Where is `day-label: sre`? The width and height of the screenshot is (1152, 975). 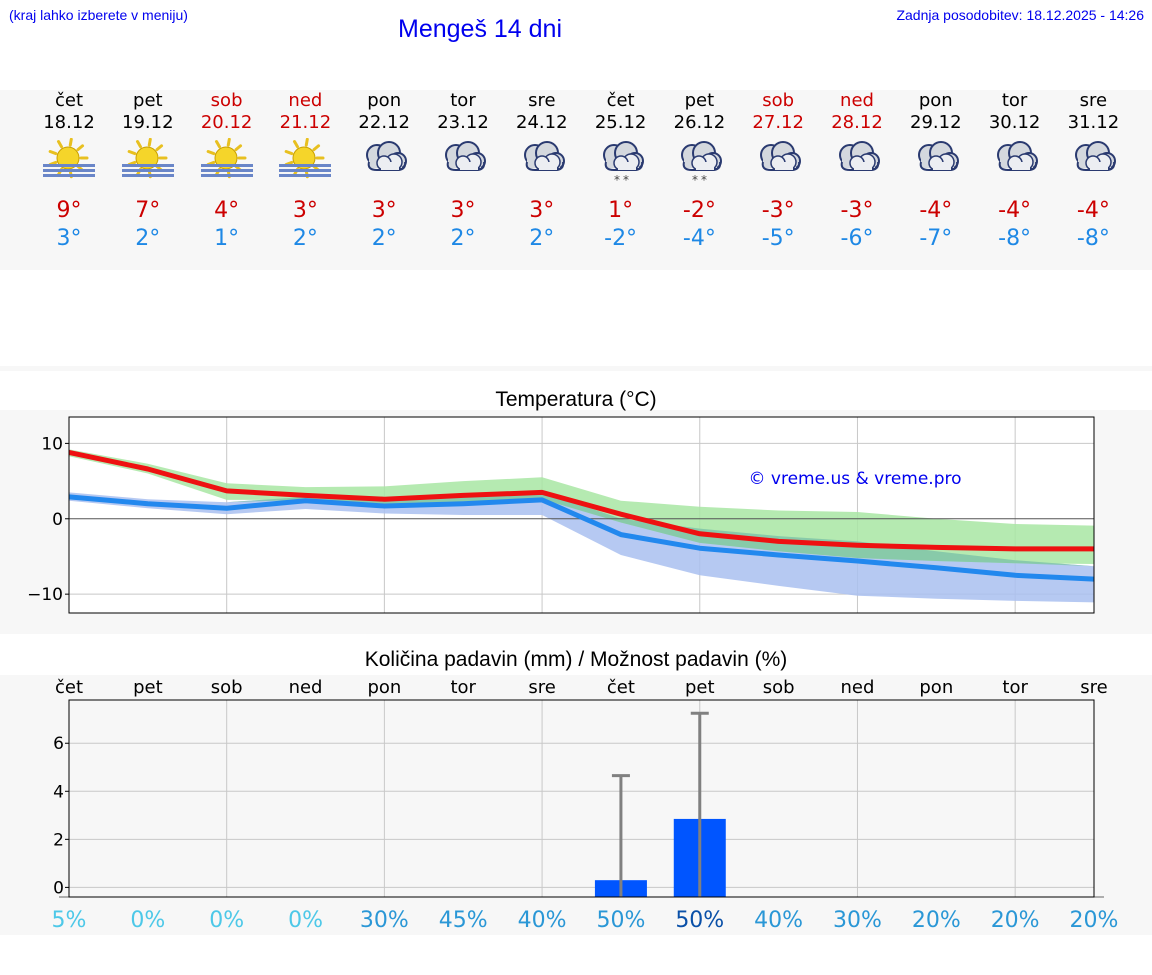 day-label: sre is located at coordinates (541, 687).